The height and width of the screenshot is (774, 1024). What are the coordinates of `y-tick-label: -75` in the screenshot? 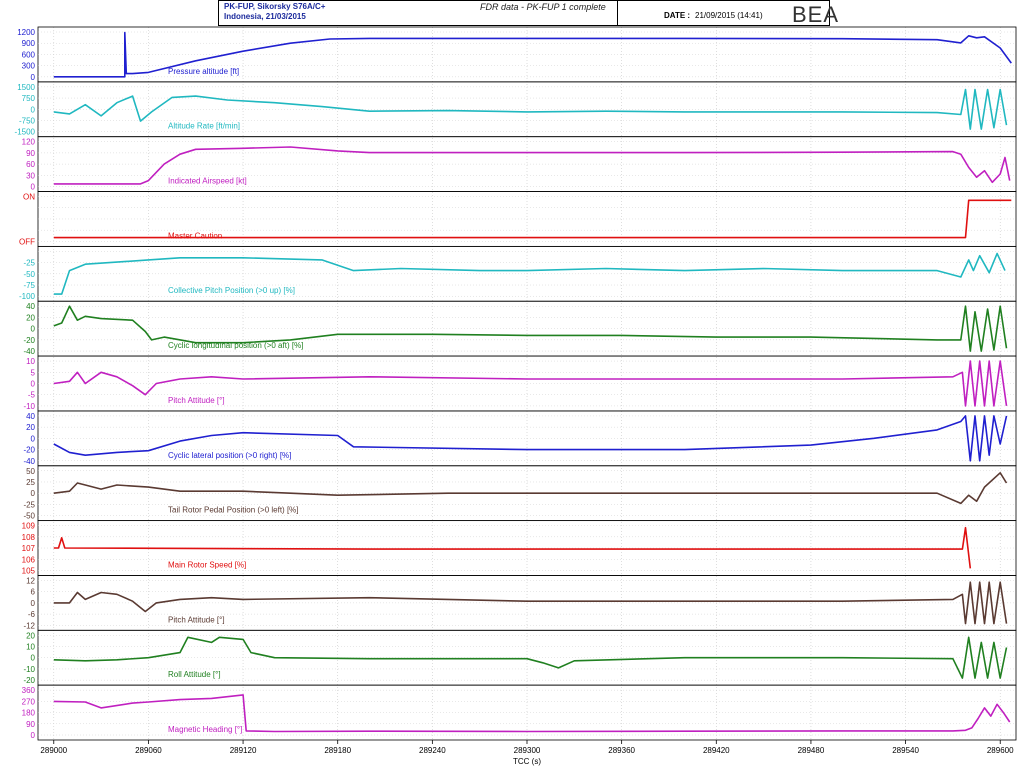 It's located at (29, 285).